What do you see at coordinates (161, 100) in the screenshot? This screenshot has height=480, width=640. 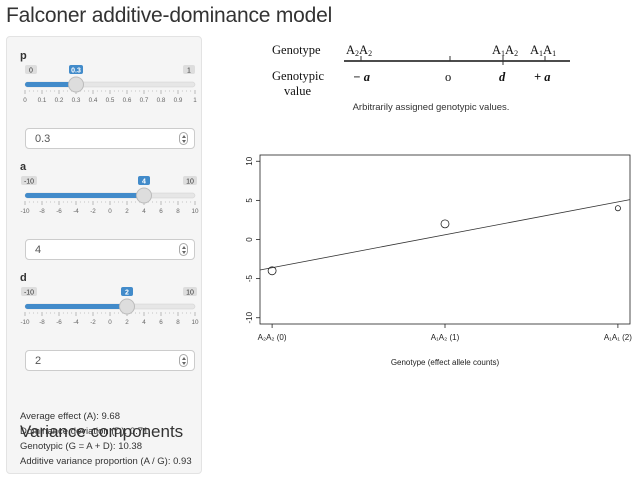 I see `p-slider-tick-label: 0.8` at bounding box center [161, 100].